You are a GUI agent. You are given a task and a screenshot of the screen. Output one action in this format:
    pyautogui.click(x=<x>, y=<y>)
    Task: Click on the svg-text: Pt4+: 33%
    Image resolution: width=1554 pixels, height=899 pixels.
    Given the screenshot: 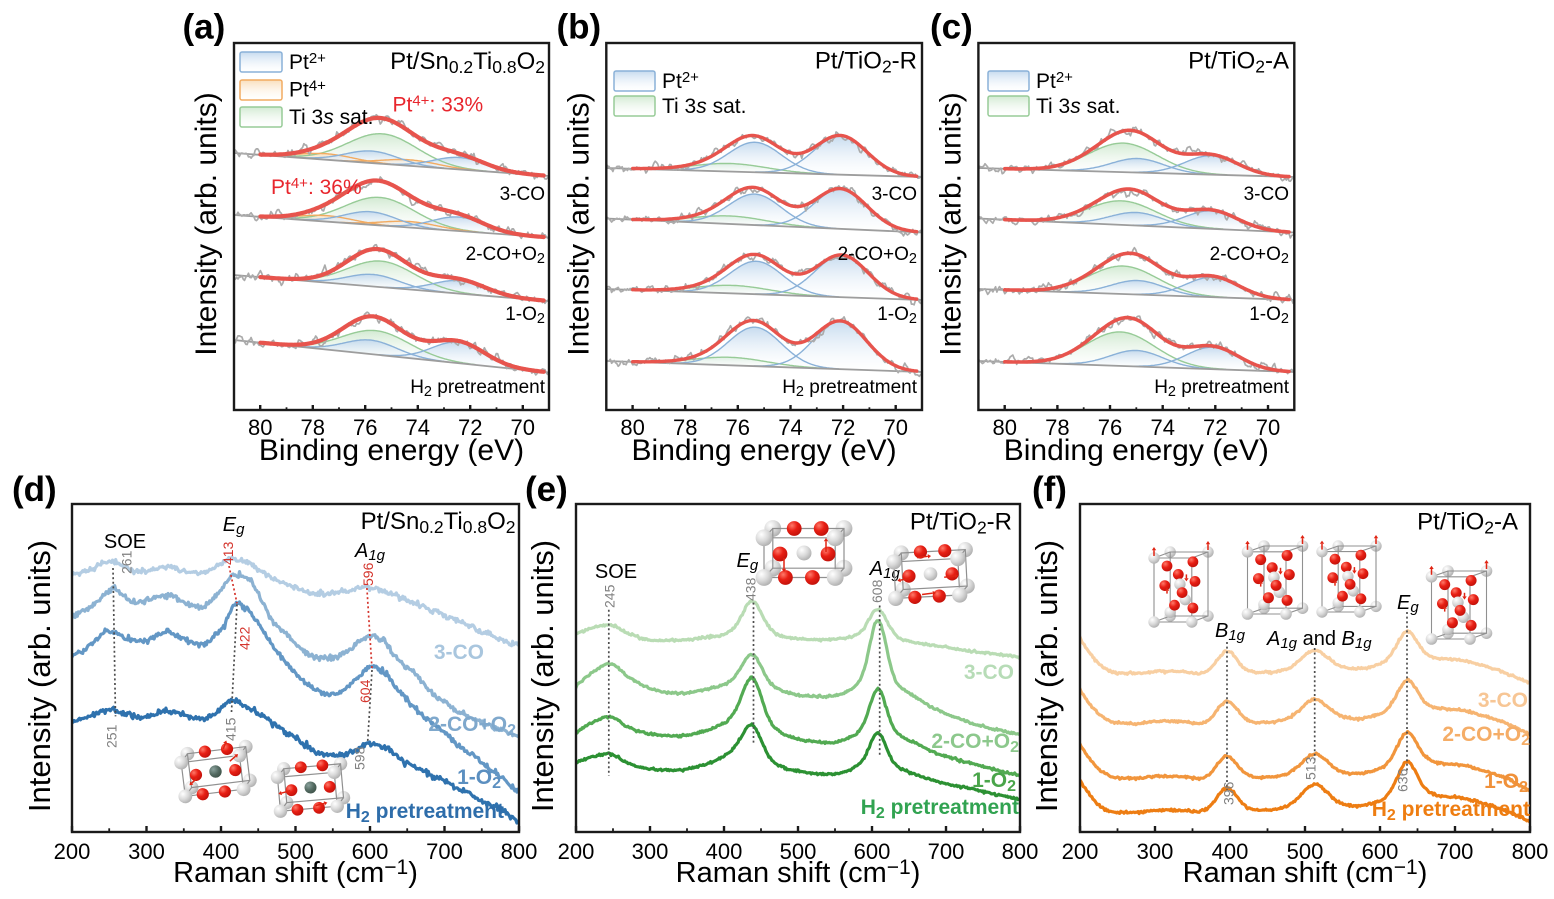 What is the action you would take?
    pyautogui.click(x=438, y=105)
    